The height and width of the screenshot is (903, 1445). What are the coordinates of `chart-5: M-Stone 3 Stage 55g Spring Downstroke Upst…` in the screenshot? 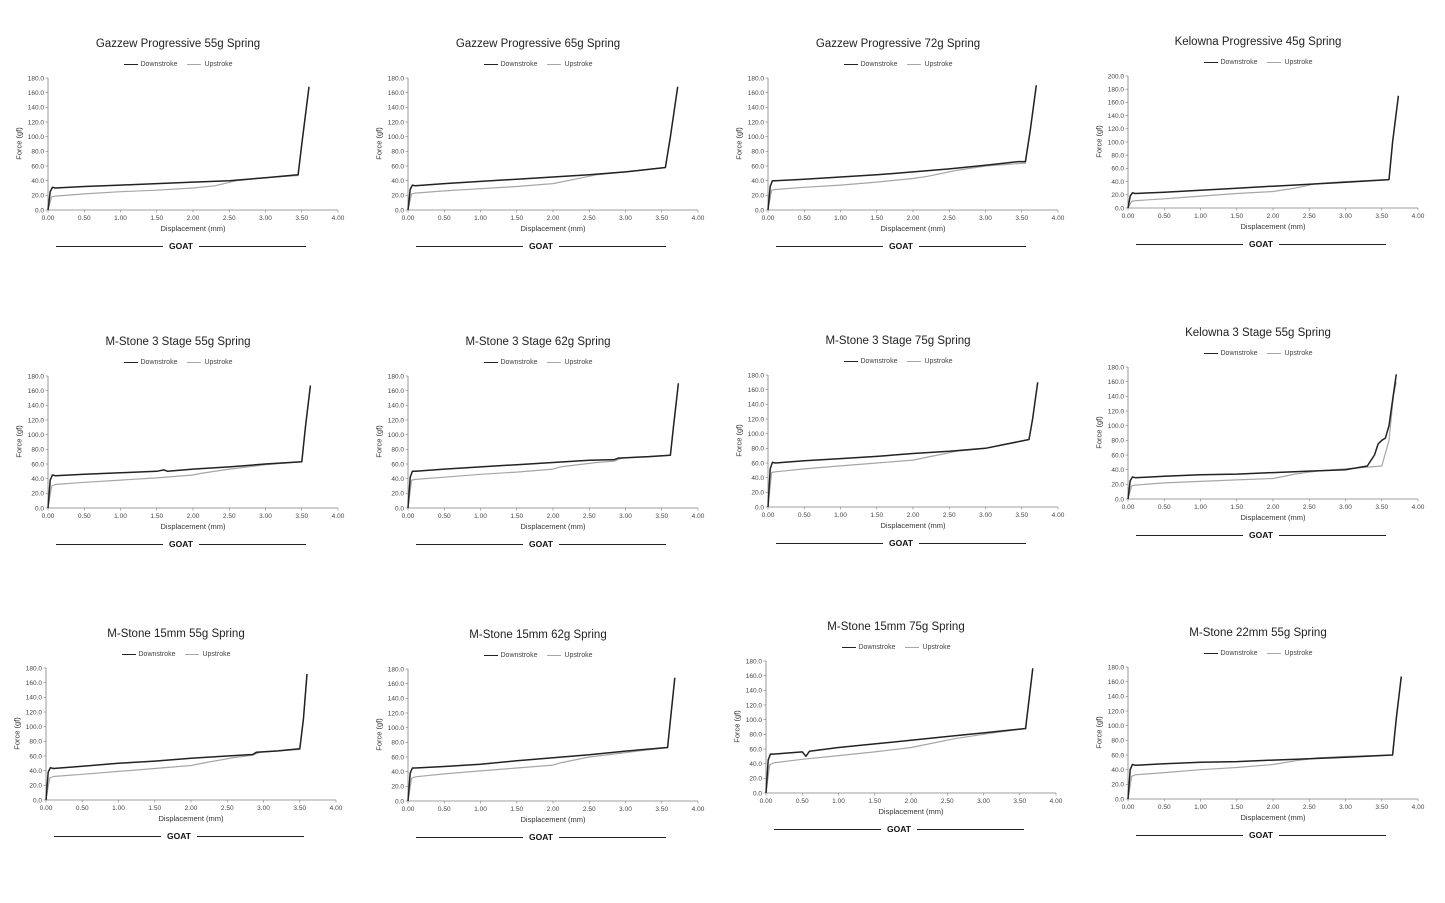 It's located at (178, 452).